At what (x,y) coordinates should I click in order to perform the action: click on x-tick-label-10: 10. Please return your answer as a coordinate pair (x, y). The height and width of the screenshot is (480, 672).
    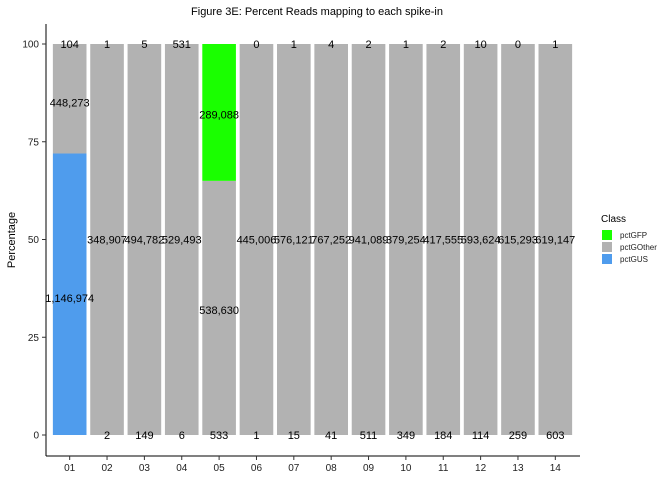
    Looking at the image, I should click on (406, 468).